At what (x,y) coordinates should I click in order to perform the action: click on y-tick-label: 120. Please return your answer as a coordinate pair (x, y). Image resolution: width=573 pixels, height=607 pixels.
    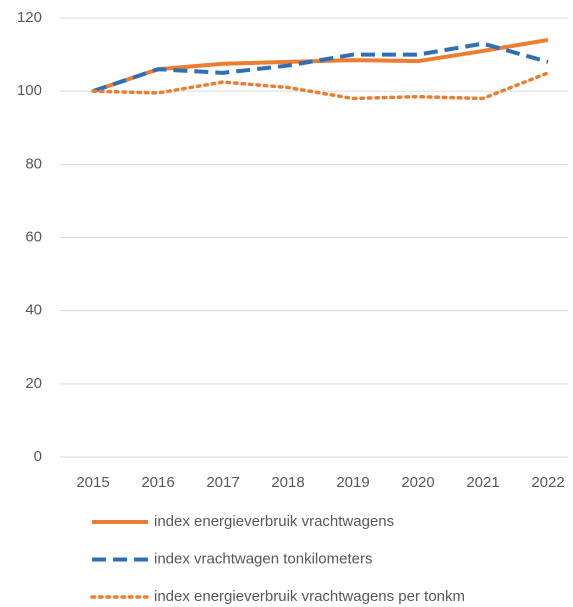
    Looking at the image, I should click on (29, 17).